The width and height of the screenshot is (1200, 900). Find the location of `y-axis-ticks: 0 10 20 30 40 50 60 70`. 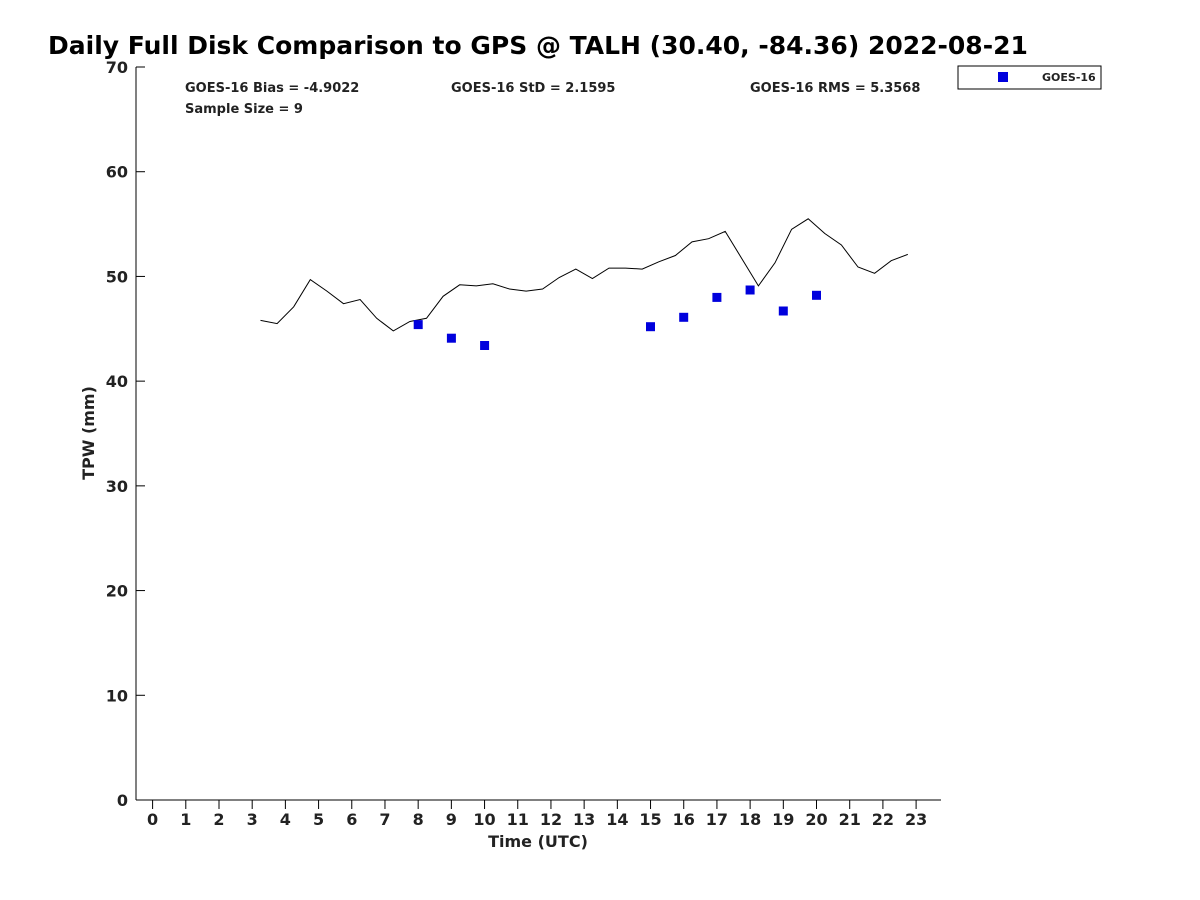

y-axis-ticks: 0 10 20 30 40 50 60 70 is located at coordinates (125, 434).